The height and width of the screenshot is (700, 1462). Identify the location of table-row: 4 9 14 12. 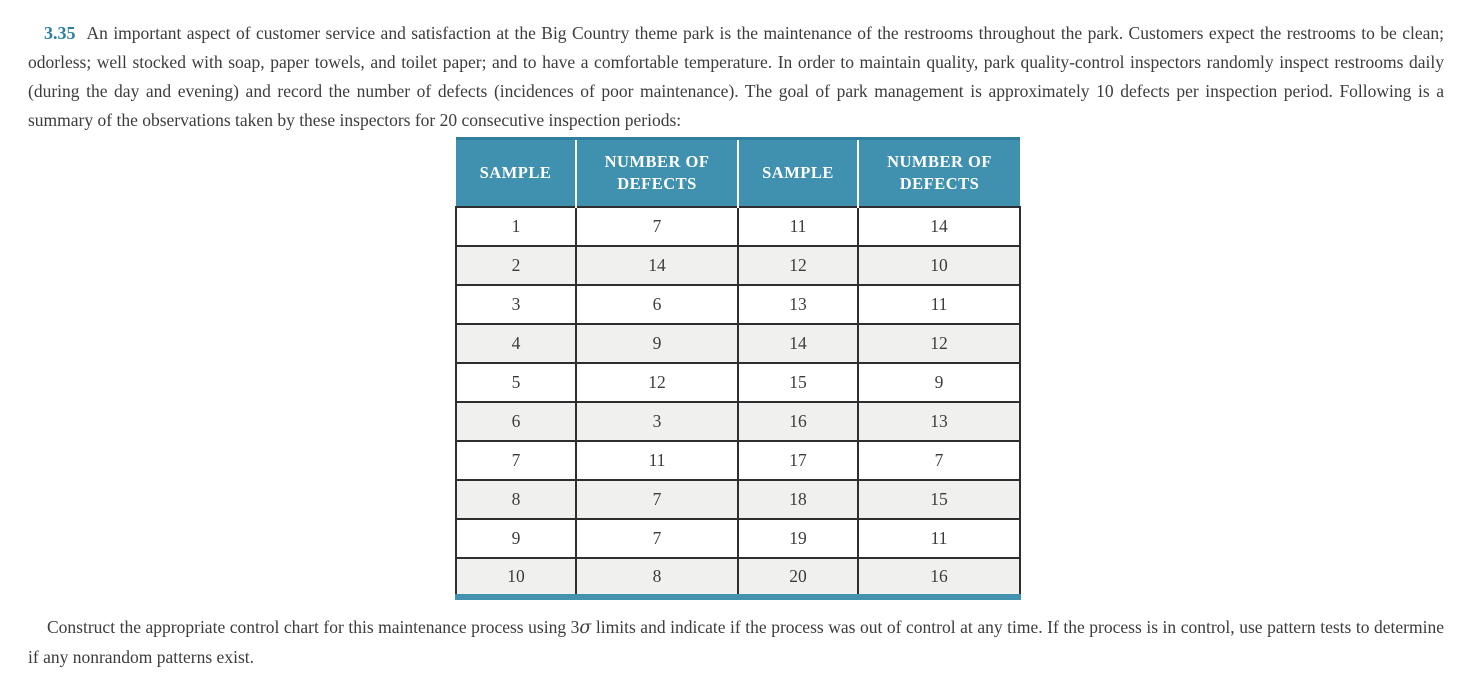
(738, 343).